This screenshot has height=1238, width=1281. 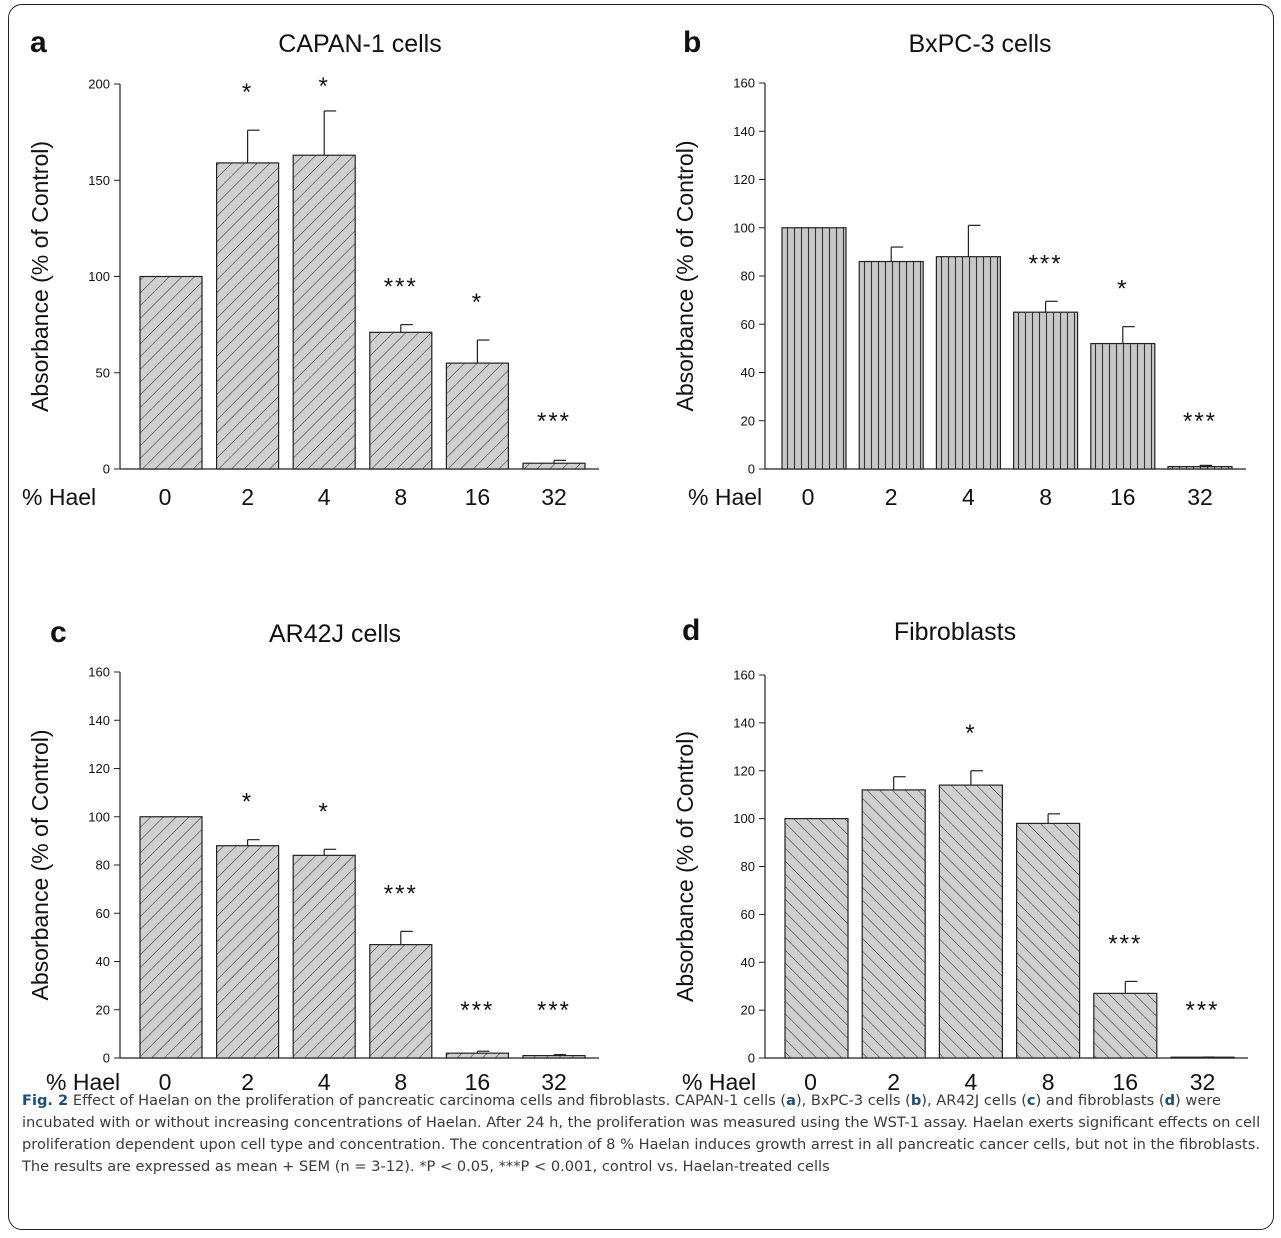 I want to click on panel-title: CAPAN-1 cells, so click(x=359, y=44).